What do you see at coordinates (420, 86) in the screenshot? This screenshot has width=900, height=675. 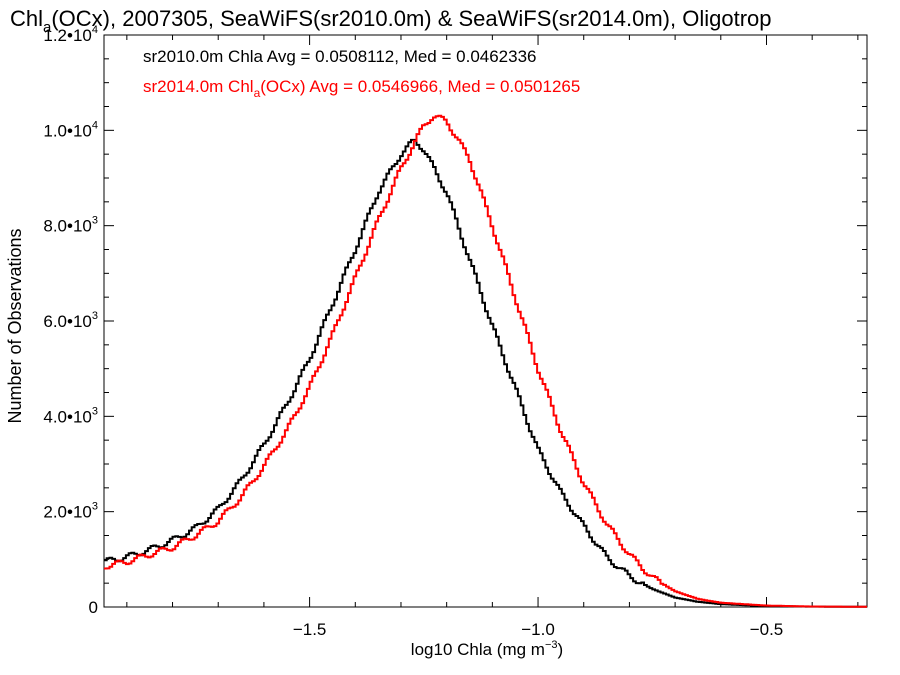 I see `annotation-2-part-b: (OCx) Avg = 0.0546966, Med = 0.0501265` at bounding box center [420, 86].